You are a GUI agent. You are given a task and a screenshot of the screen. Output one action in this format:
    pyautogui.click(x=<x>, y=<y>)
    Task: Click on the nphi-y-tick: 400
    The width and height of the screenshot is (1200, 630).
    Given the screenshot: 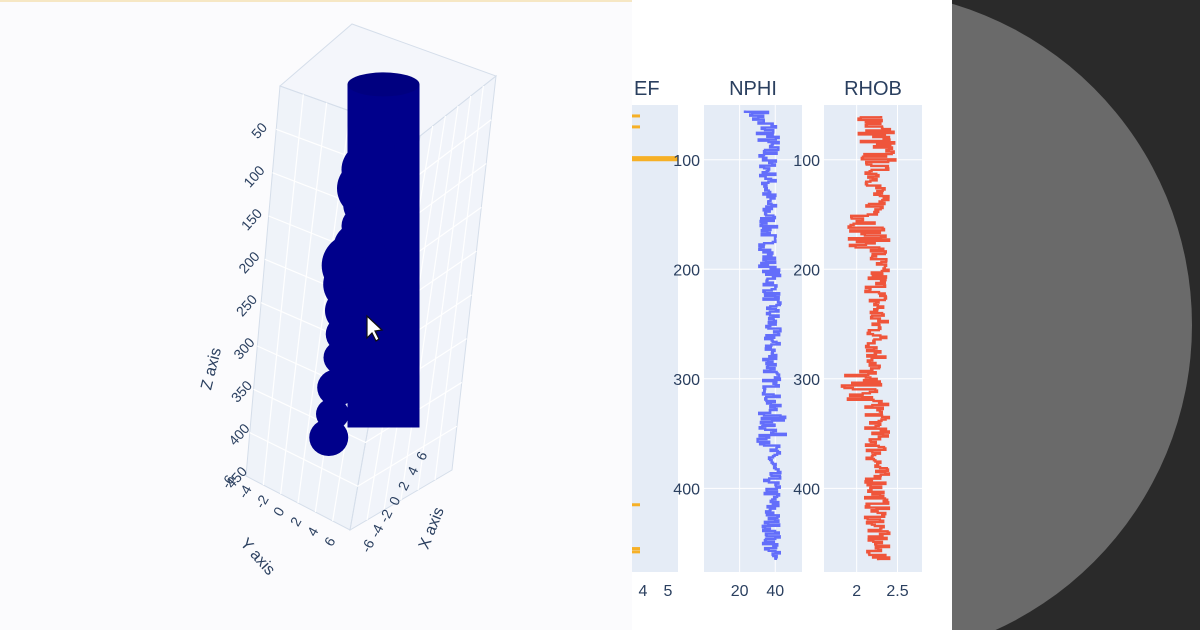 What is the action you would take?
    pyautogui.click(x=686, y=489)
    